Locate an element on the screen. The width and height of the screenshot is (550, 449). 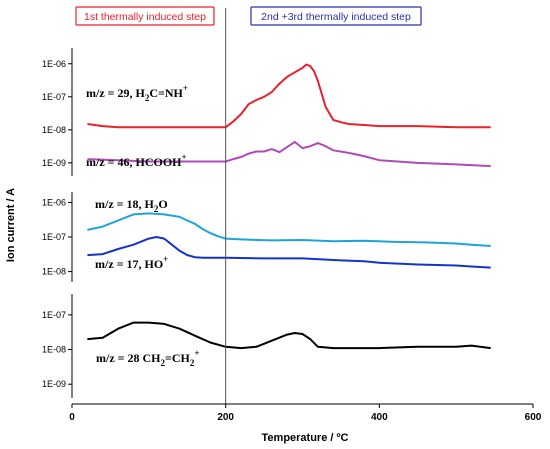
x-axis-title: Temperature / ºC is located at coordinates (305, 438).